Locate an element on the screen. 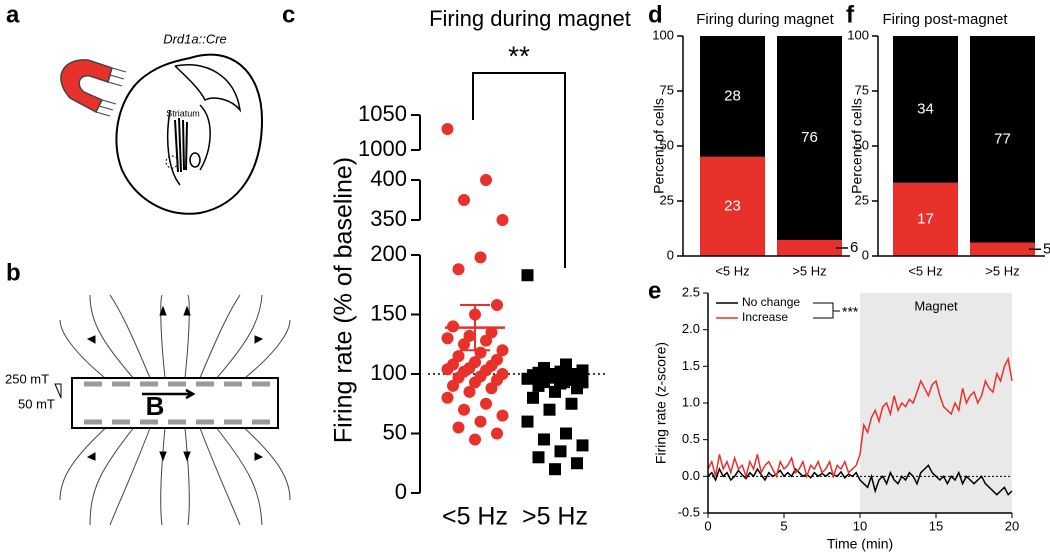 The image size is (1050, 556). shaded-label: Magnet is located at coordinates (936, 305).